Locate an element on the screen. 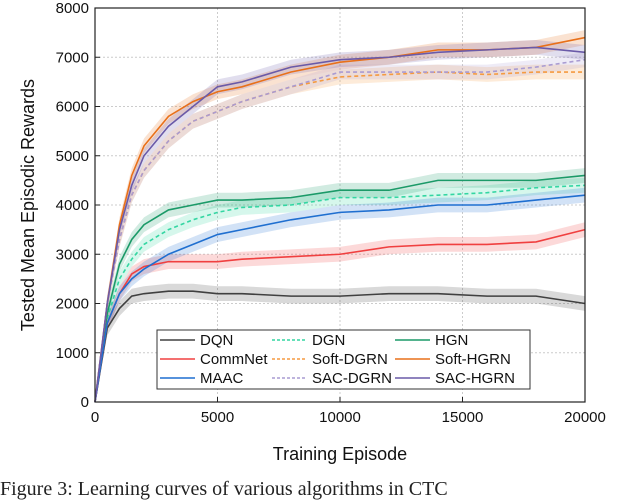 Image resolution: width=618 pixels, height=501 pixels. y-tick-label: 5000 is located at coordinates (72, 156).